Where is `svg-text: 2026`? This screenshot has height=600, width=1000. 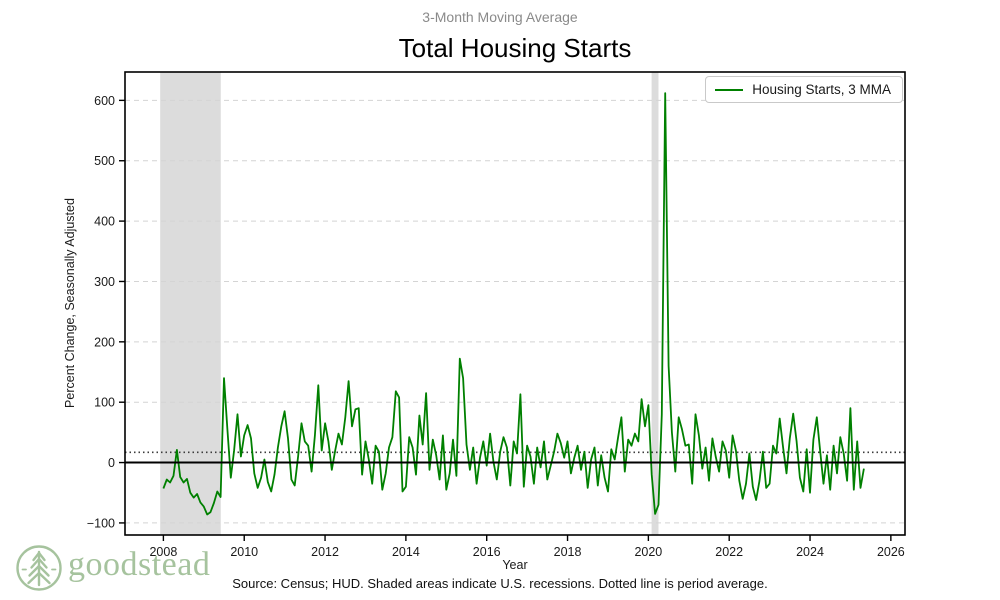 svg-text: 2026 is located at coordinates (891, 552).